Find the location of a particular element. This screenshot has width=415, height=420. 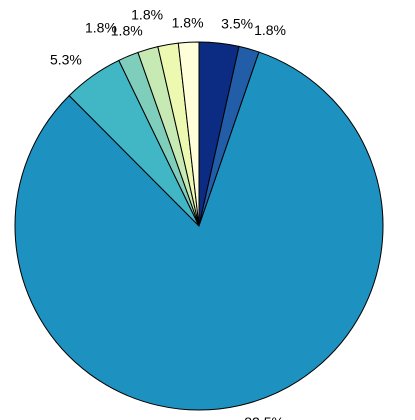

slice-label: 3.5% is located at coordinates (237, 24).